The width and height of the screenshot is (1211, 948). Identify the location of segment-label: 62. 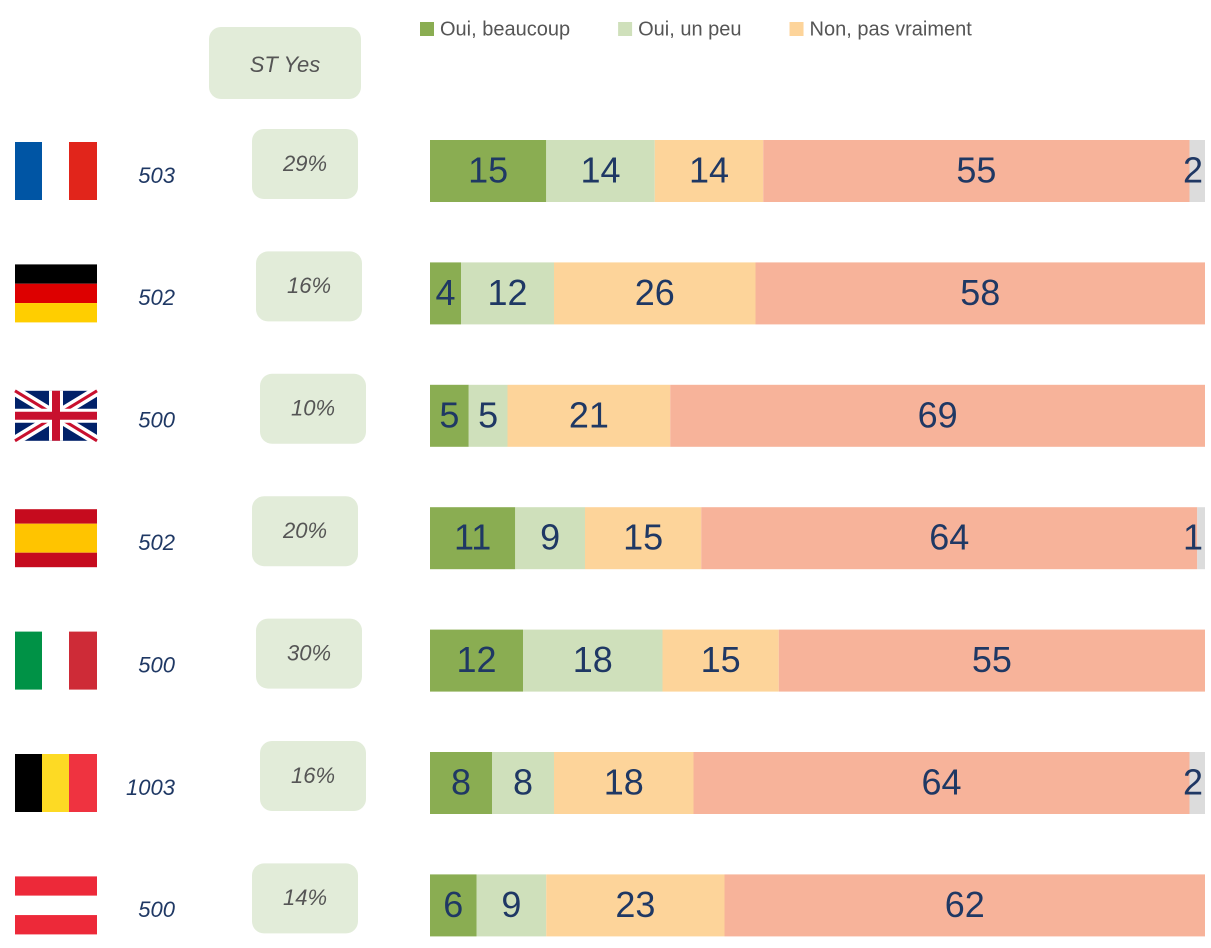
(965, 904).